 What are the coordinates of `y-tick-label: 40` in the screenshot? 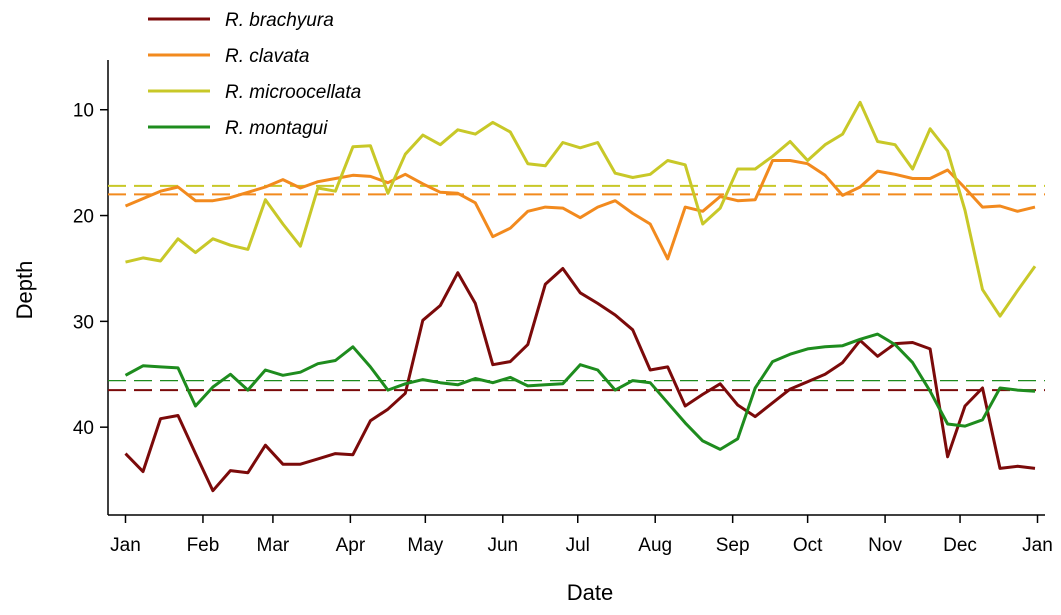 It's located at (83, 428).